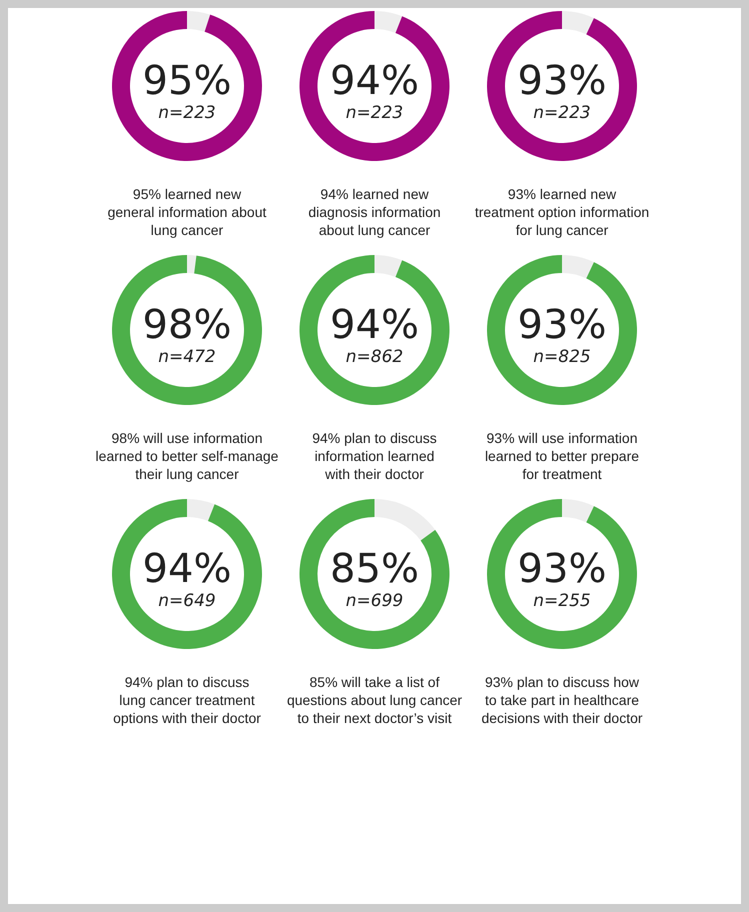  Describe the element at coordinates (562, 456) in the screenshot. I see `text: 93% will use information learned to better prepare for treatment` at that location.